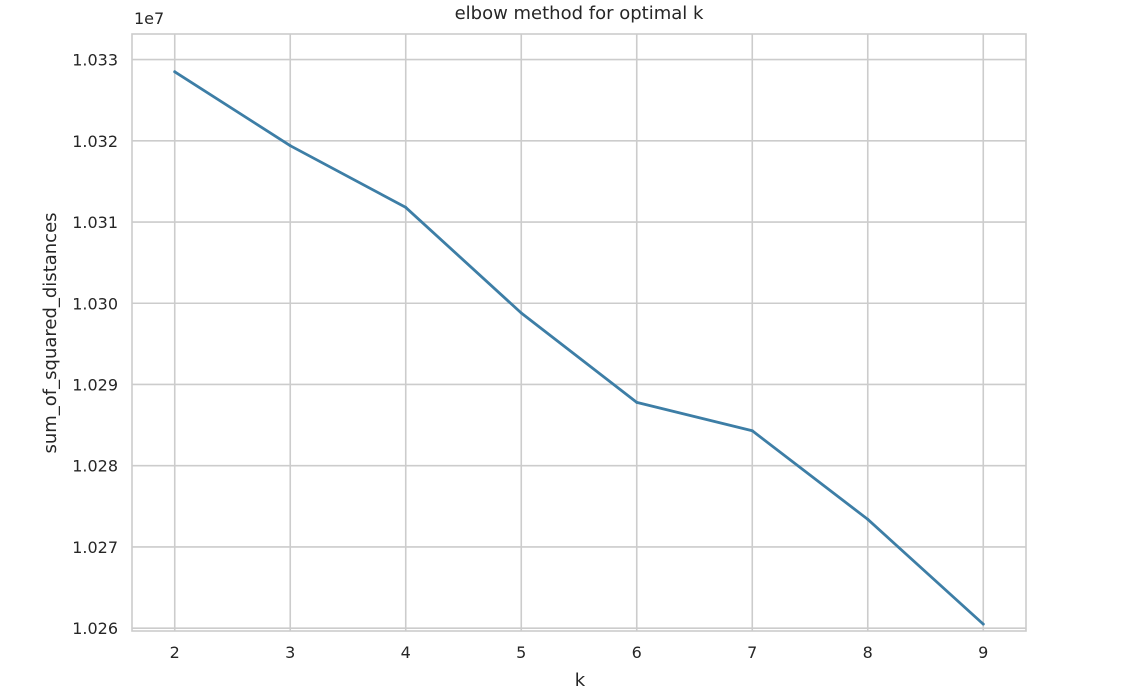 The height and width of the screenshot is (698, 1122). What do you see at coordinates (95, 303) in the screenshot?
I see `y-tick-label: 1.030` at bounding box center [95, 303].